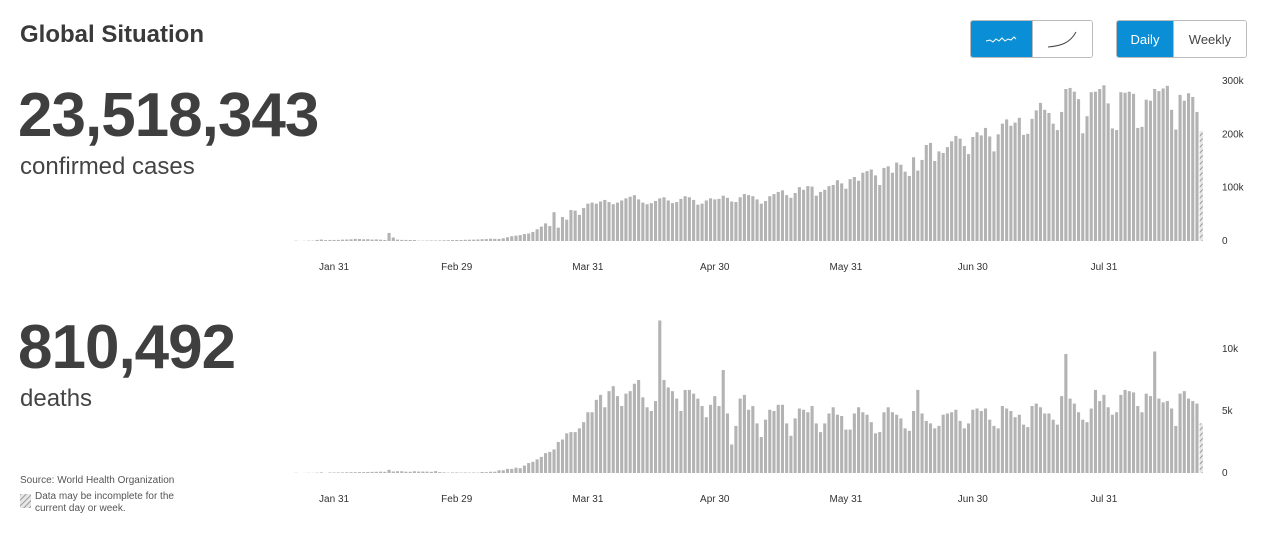 This screenshot has height=534, width=1266. What do you see at coordinates (1001, 39) in the screenshot?
I see `daily-bars-button` at bounding box center [1001, 39].